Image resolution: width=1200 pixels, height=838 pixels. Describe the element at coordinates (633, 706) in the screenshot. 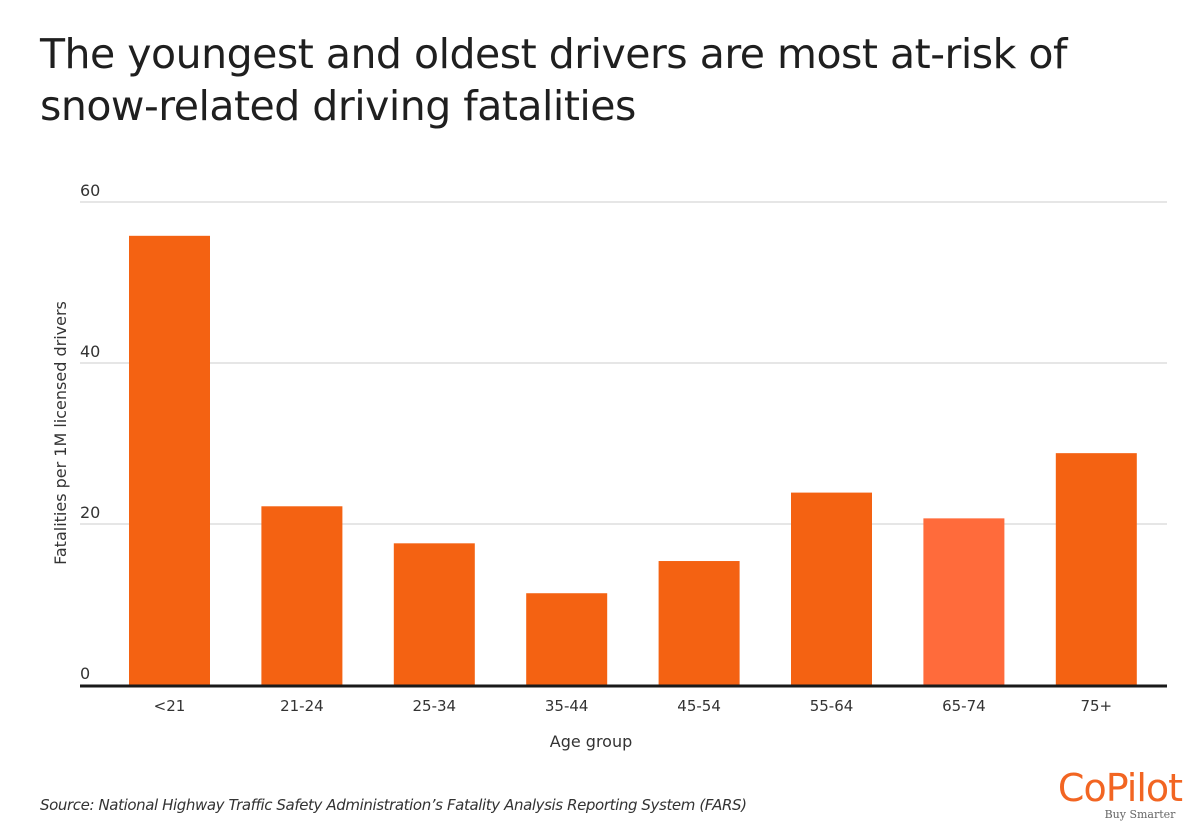

I see `x-tick-labels: <21 21-24 25-34 35-44 45-54 55-64 65-74 75+` at that location.